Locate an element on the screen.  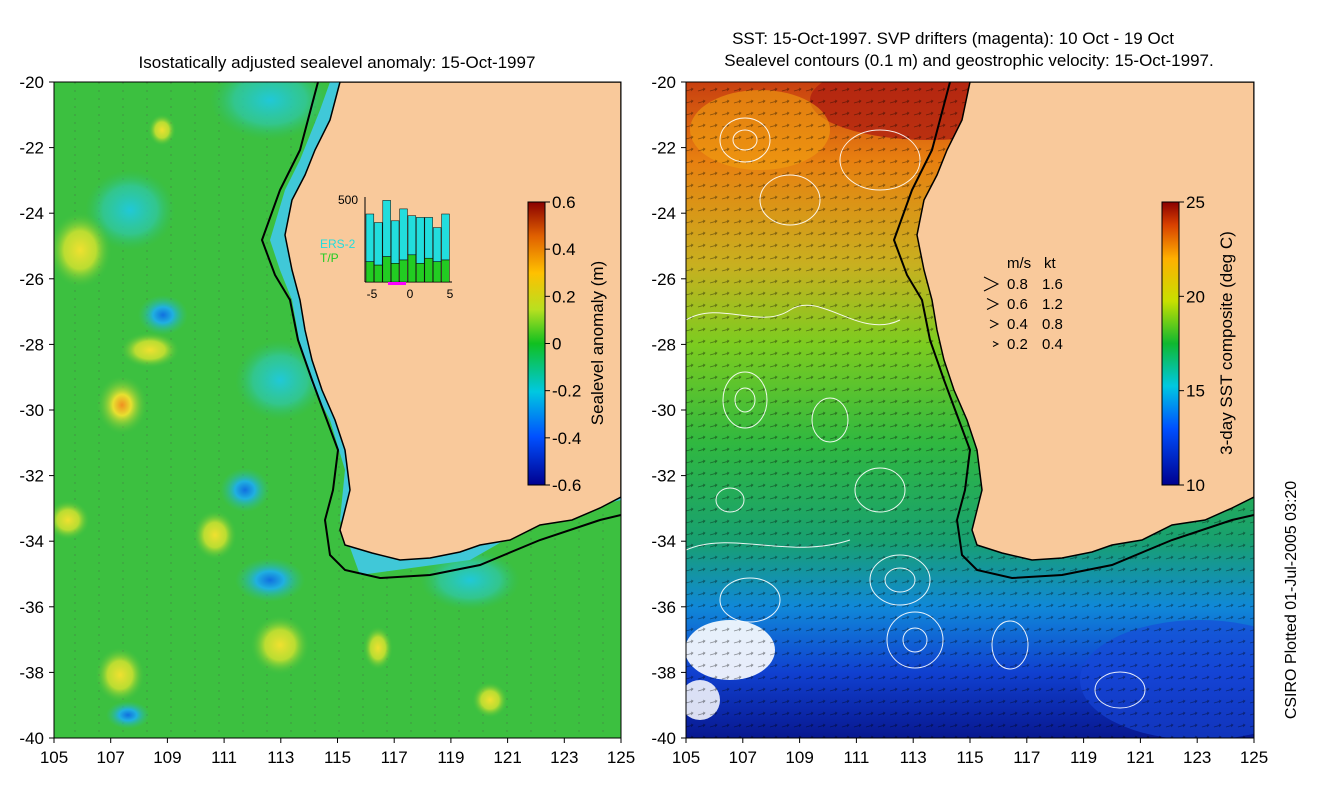
velocity-legend-header-kt: kt is located at coordinates (1050, 263).